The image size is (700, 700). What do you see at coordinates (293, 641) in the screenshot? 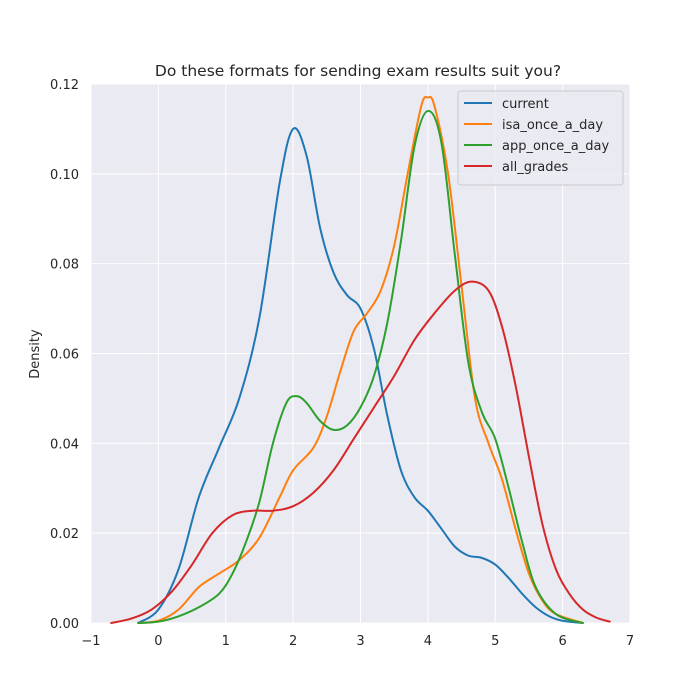
I see `x-tick-label: 2` at bounding box center [293, 641].